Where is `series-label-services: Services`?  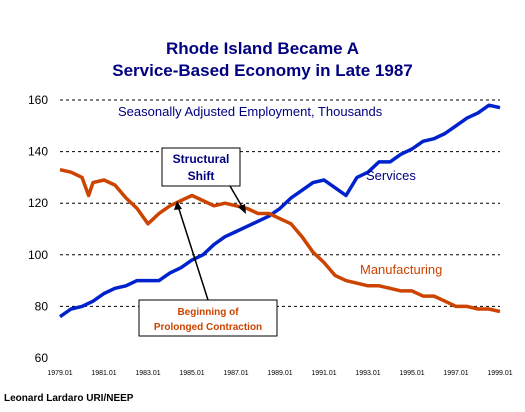 series-label-services: Services is located at coordinates (391, 175).